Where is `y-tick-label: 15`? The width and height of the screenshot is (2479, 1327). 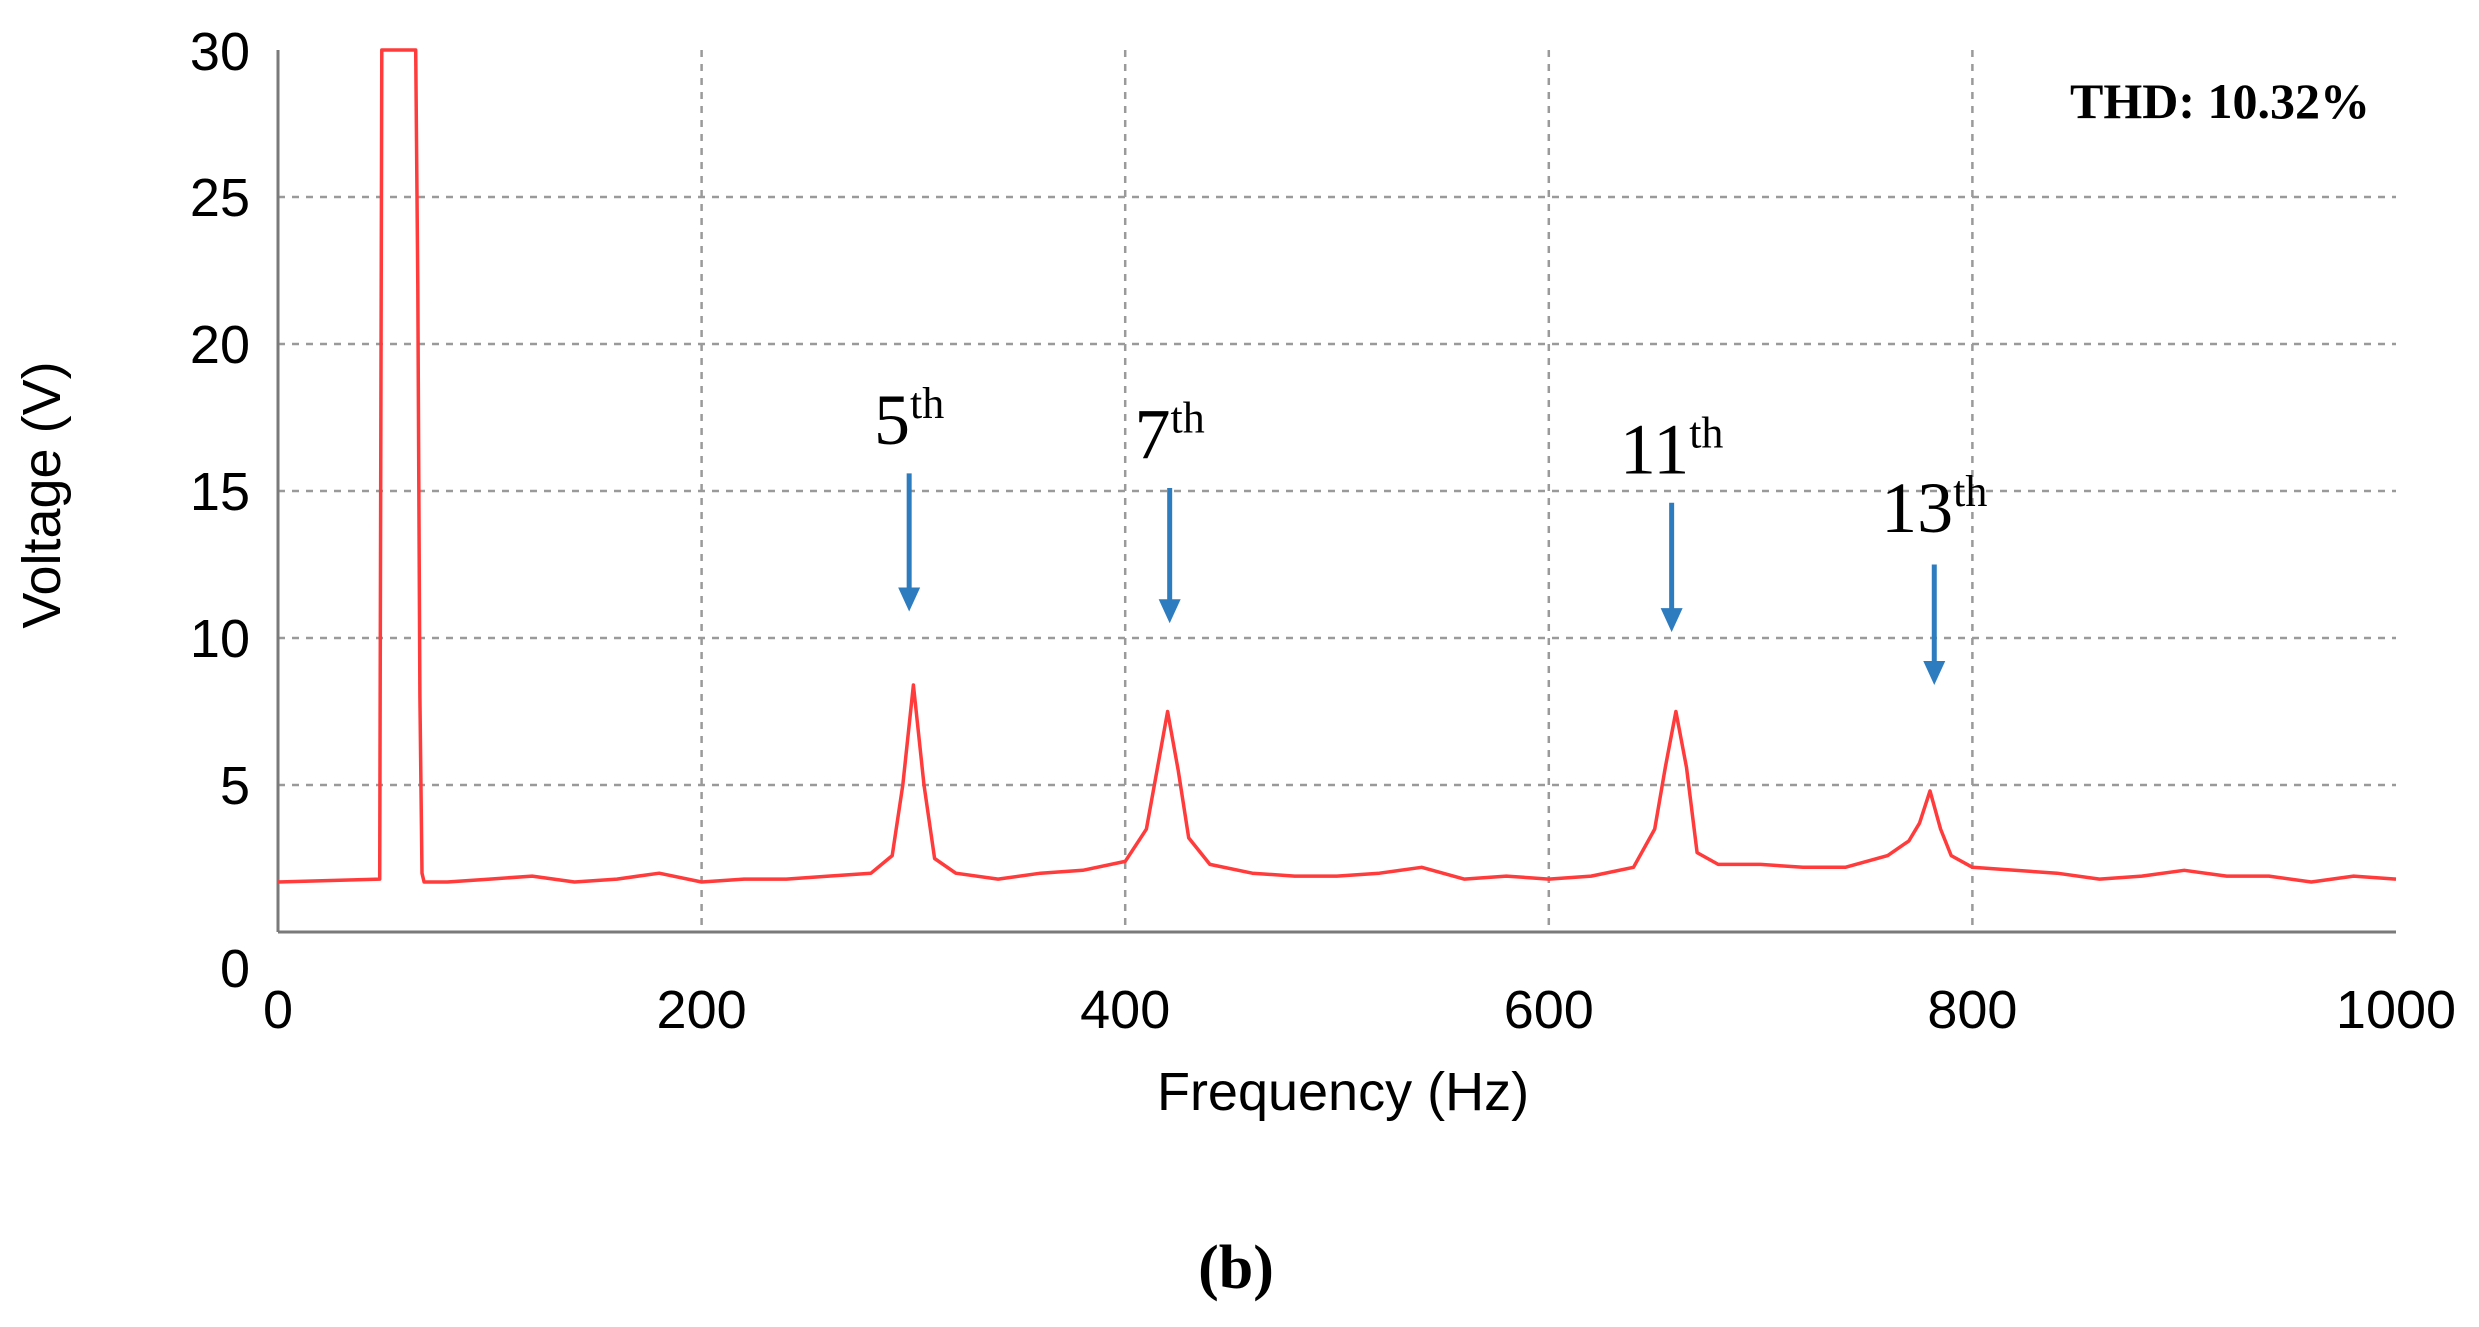 y-tick-label: 15 is located at coordinates (220, 492).